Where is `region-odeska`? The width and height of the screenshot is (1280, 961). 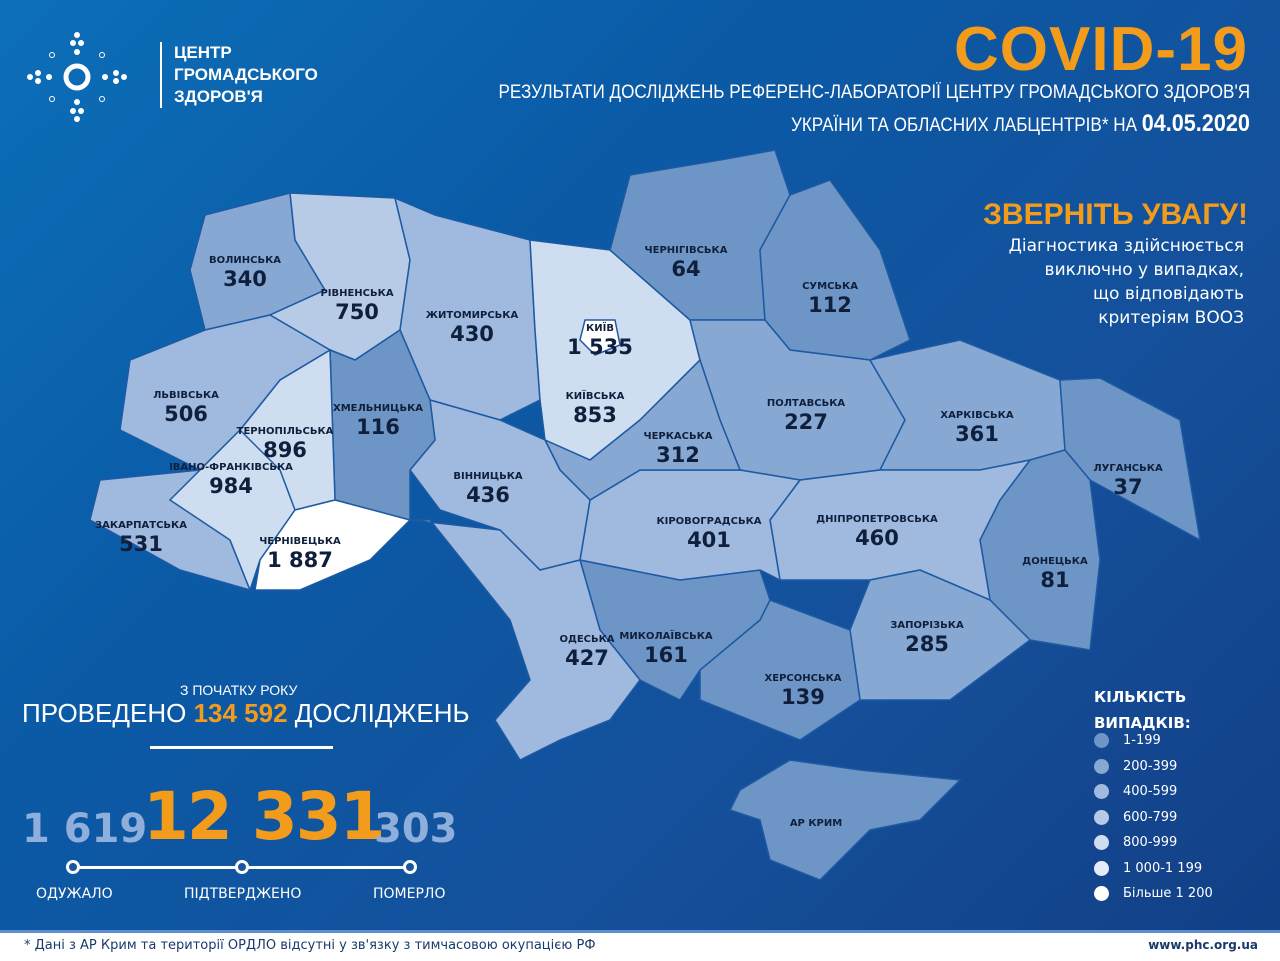 region-odeska is located at coordinates (525, 640).